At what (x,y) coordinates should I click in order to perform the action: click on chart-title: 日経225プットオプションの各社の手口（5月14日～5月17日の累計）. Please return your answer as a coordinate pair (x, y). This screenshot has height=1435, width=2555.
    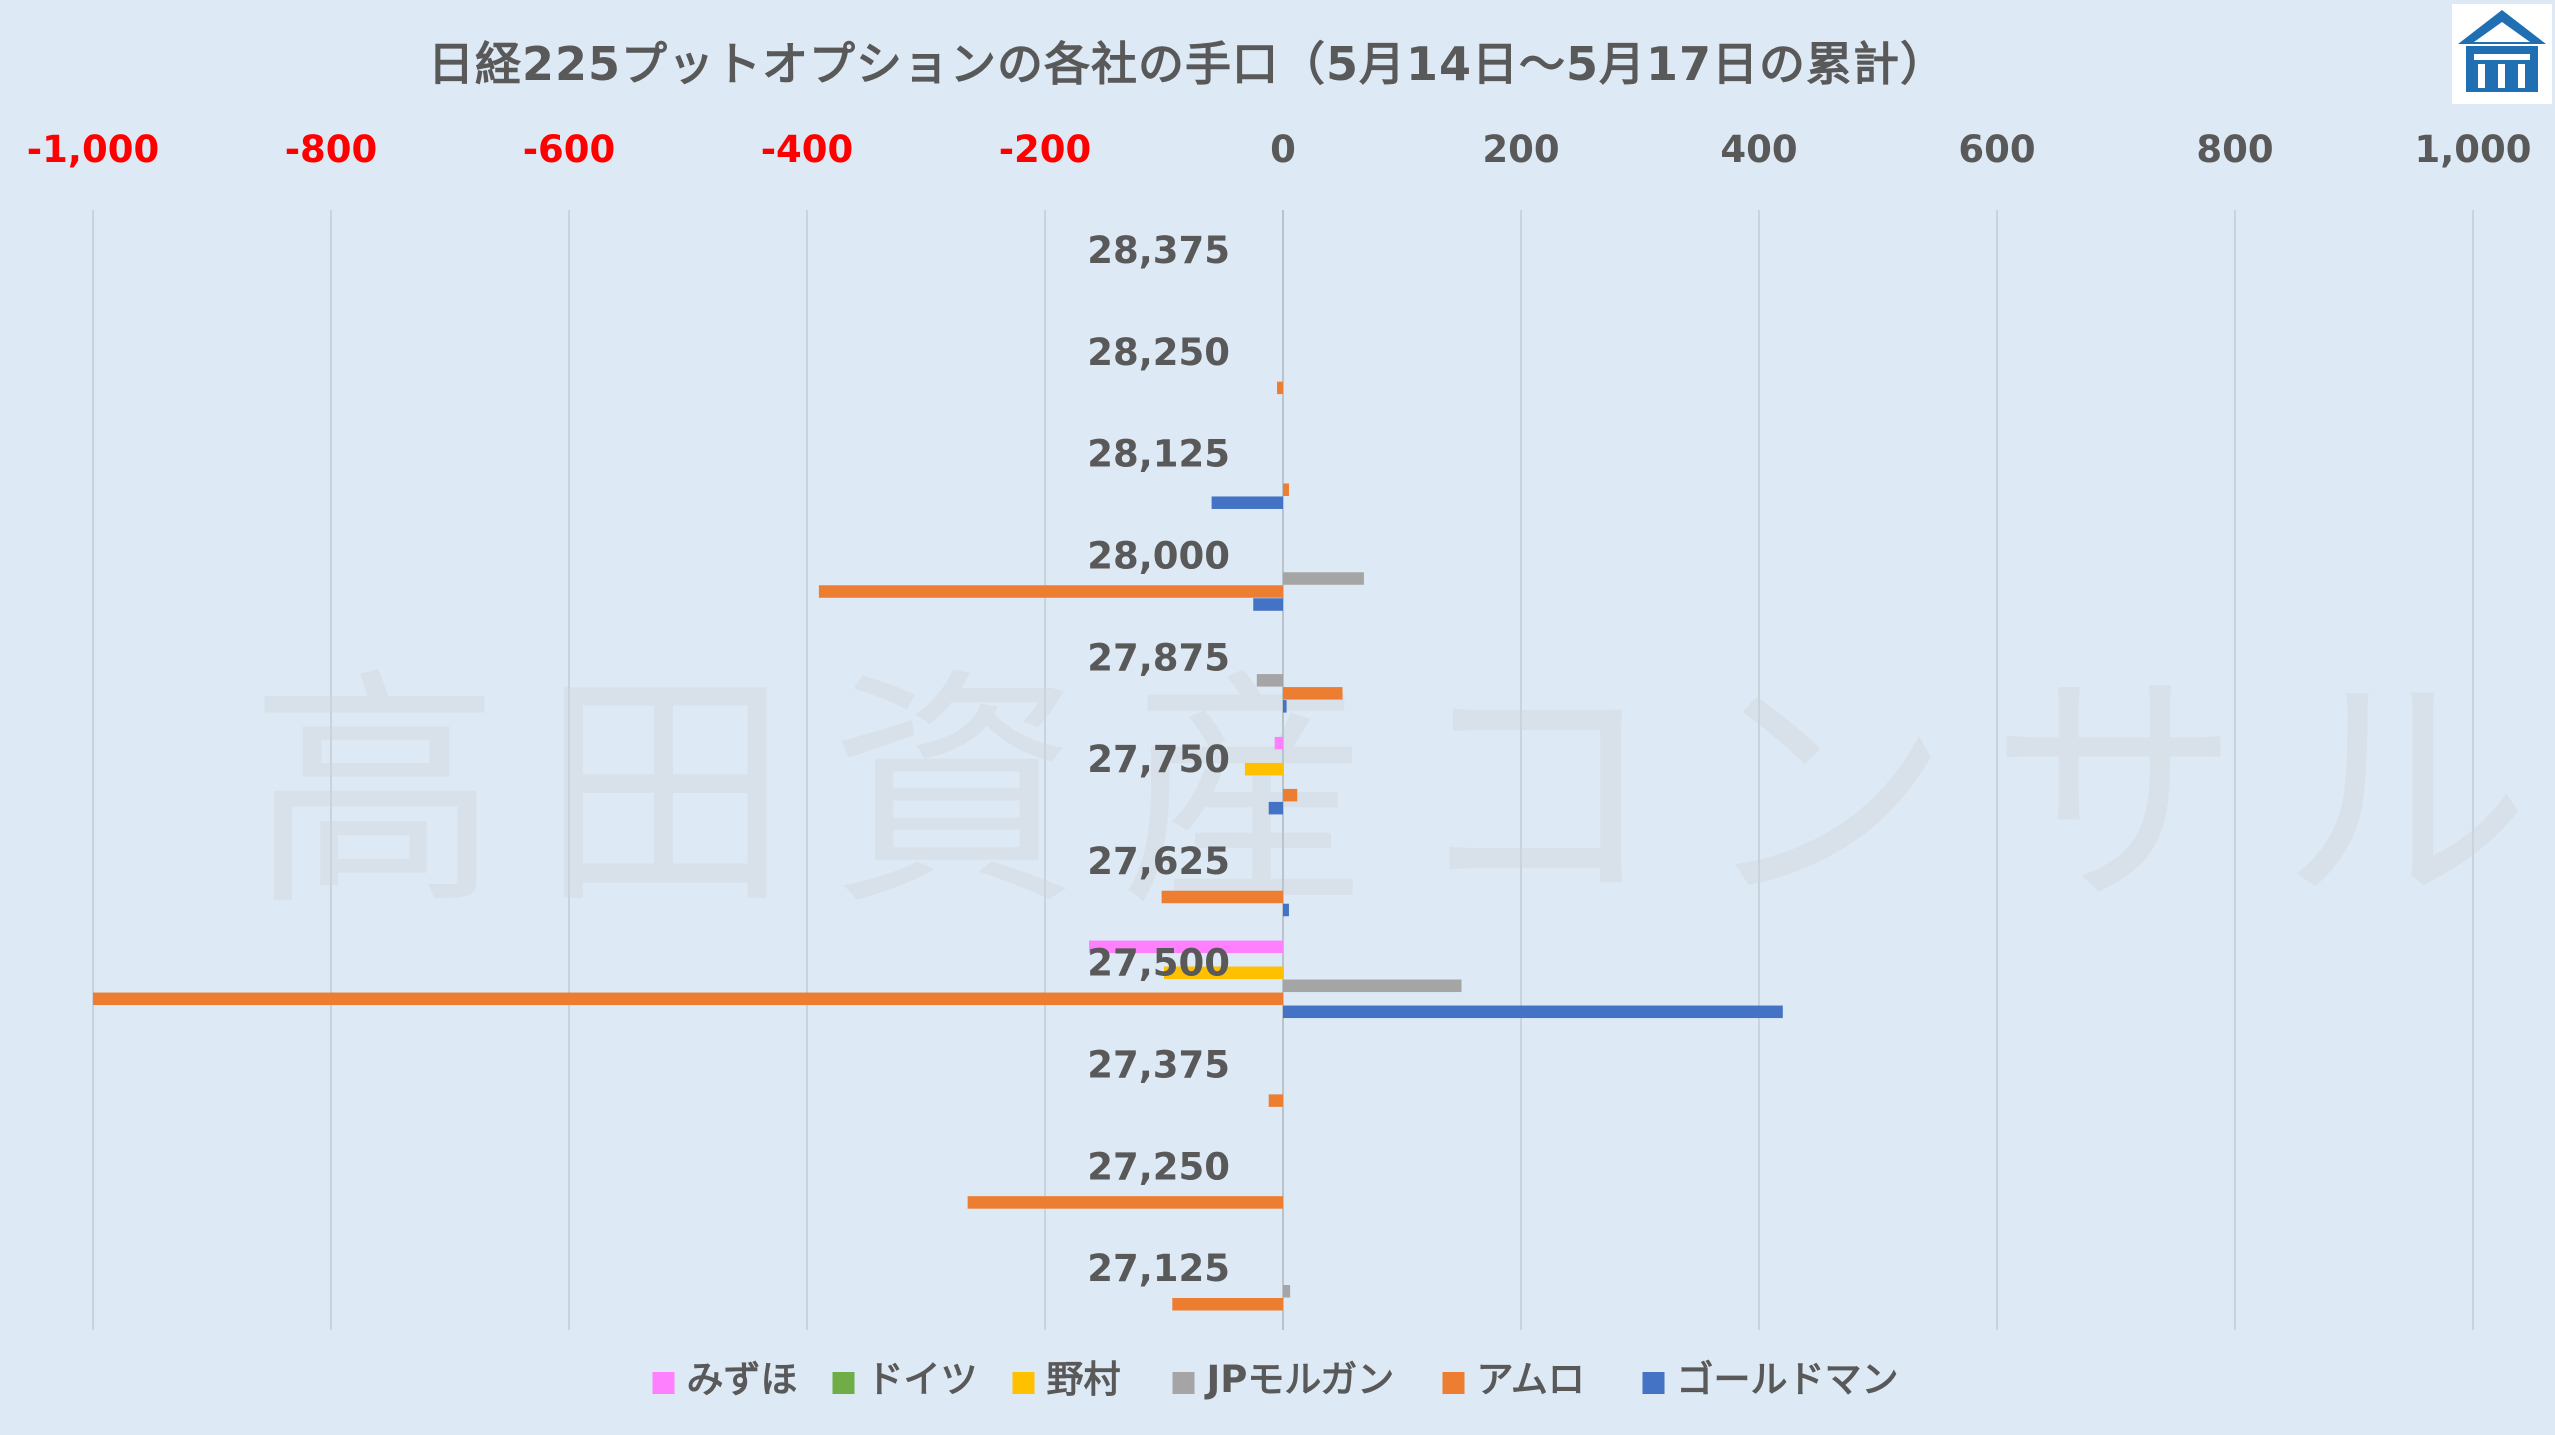
    Looking at the image, I should click on (1188, 64).